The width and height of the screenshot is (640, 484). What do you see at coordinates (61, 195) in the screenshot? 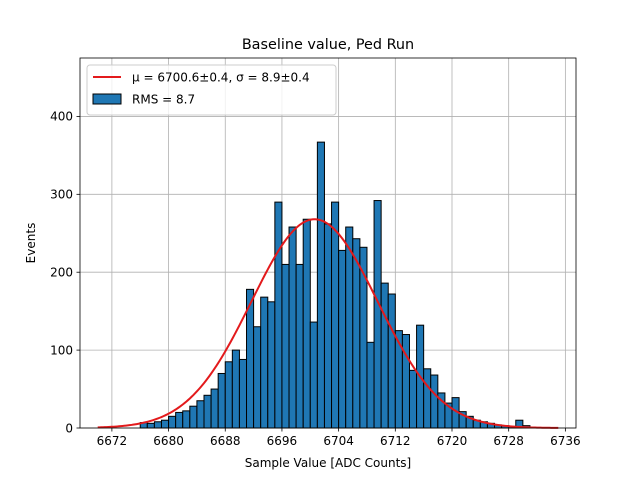
I see `y-tick-label: 300` at bounding box center [61, 195].